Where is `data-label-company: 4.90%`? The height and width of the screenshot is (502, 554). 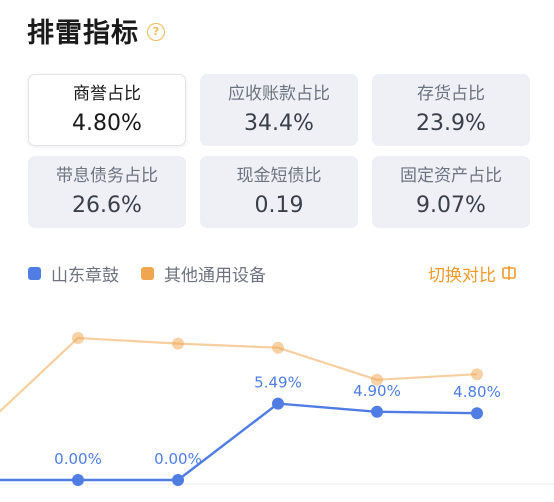 data-label-company: 4.90% is located at coordinates (377, 391).